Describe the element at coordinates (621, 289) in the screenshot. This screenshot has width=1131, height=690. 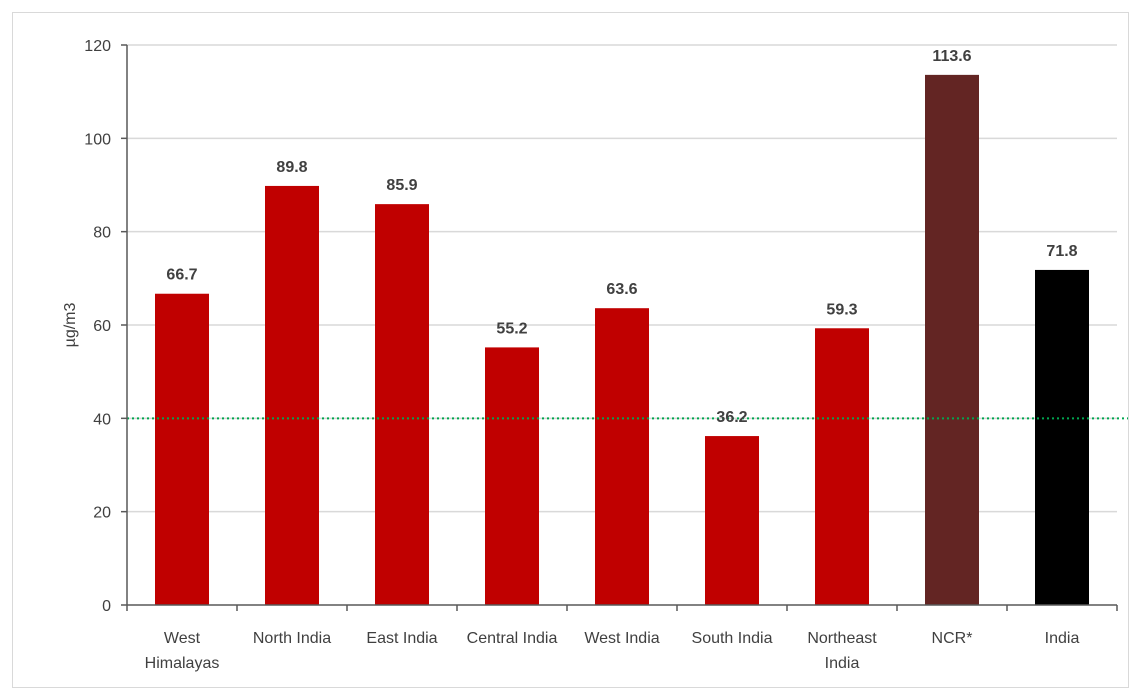
I see `data-label: 63.6` at that location.